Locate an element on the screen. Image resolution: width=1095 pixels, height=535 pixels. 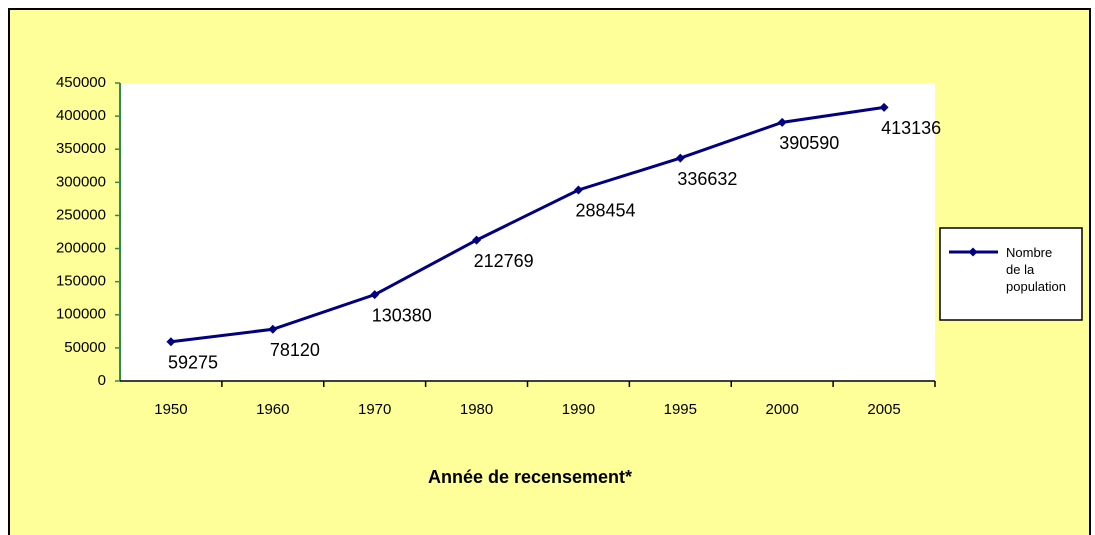
x-axis-title: Année de recensement* is located at coordinates (530, 477).